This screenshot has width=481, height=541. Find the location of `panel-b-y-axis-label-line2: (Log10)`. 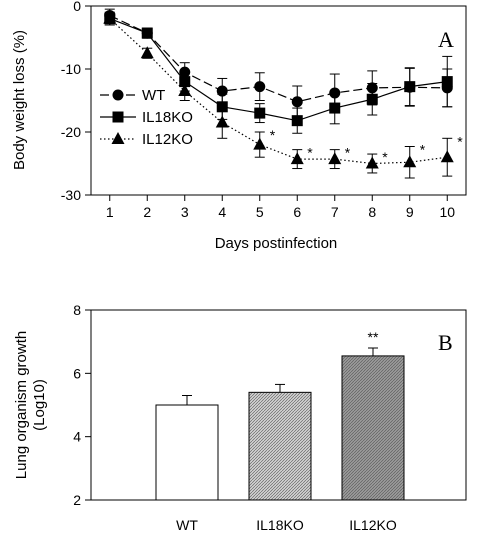

panel-b-y-axis-label-line2: (Log10) is located at coordinates (39, 405).